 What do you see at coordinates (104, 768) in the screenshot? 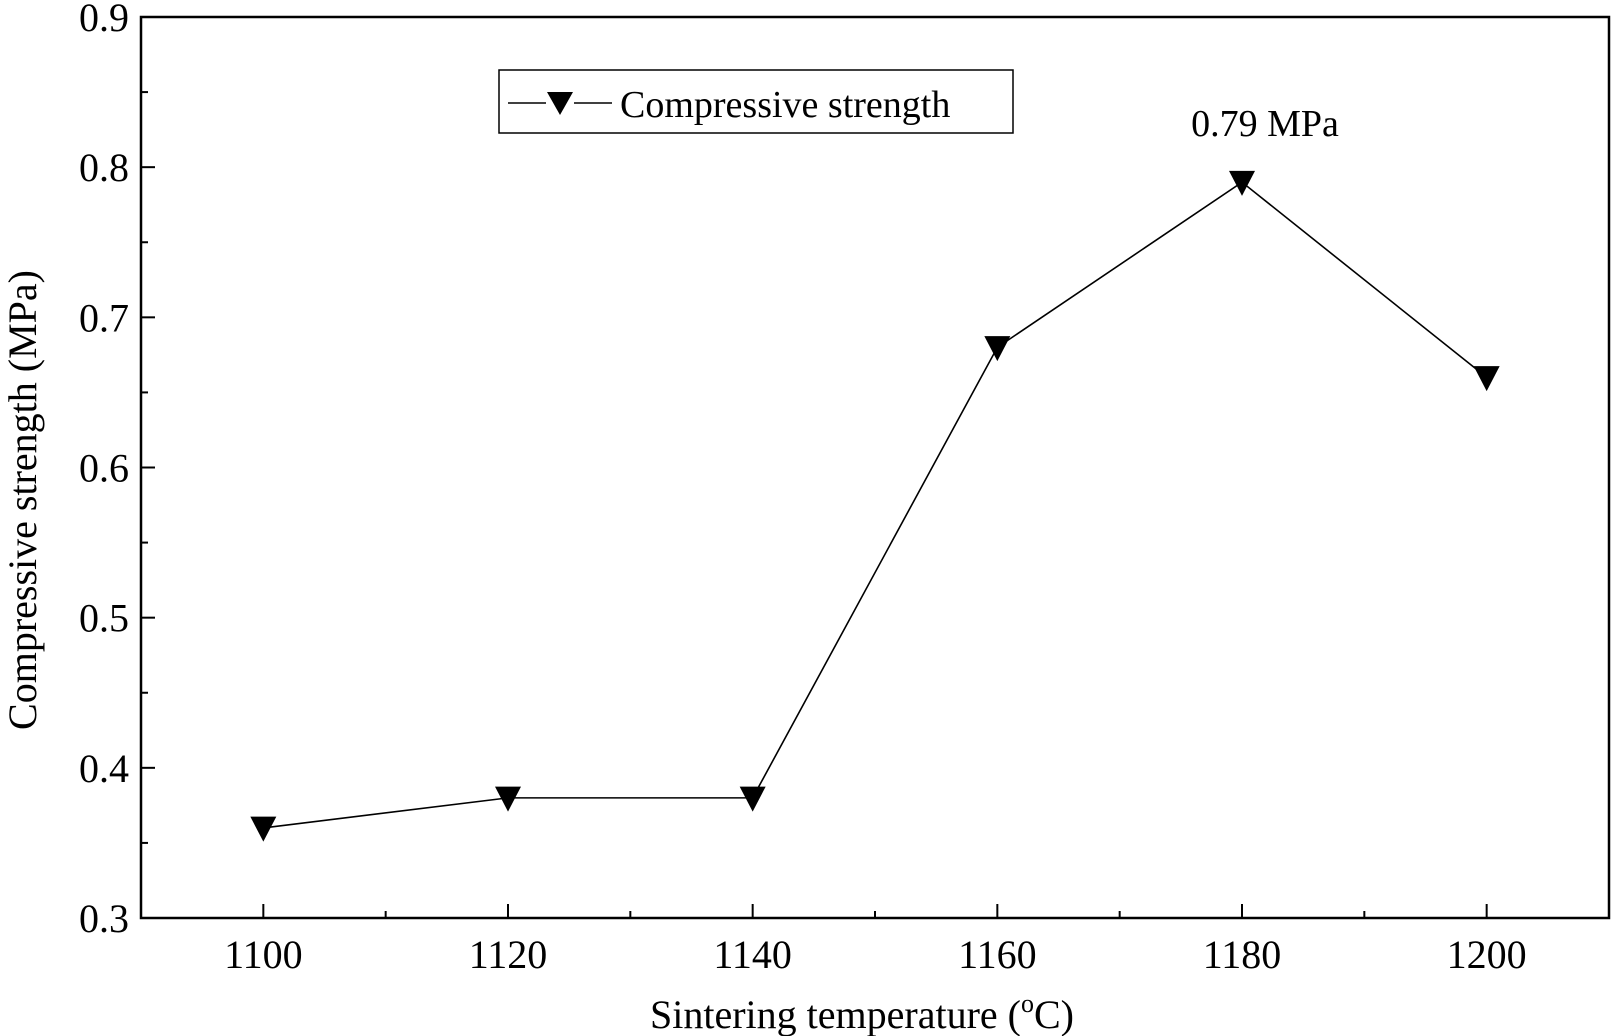
I see `y-tick-label: 0.4` at bounding box center [104, 768].